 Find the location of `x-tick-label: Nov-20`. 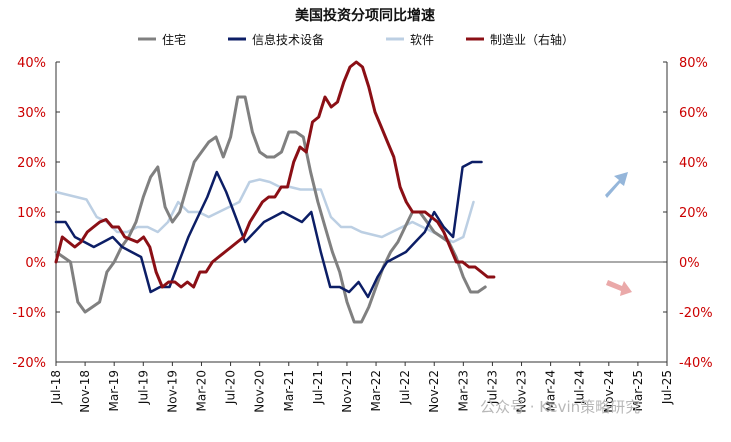

x-tick-label: Nov-20 is located at coordinates (260, 391).